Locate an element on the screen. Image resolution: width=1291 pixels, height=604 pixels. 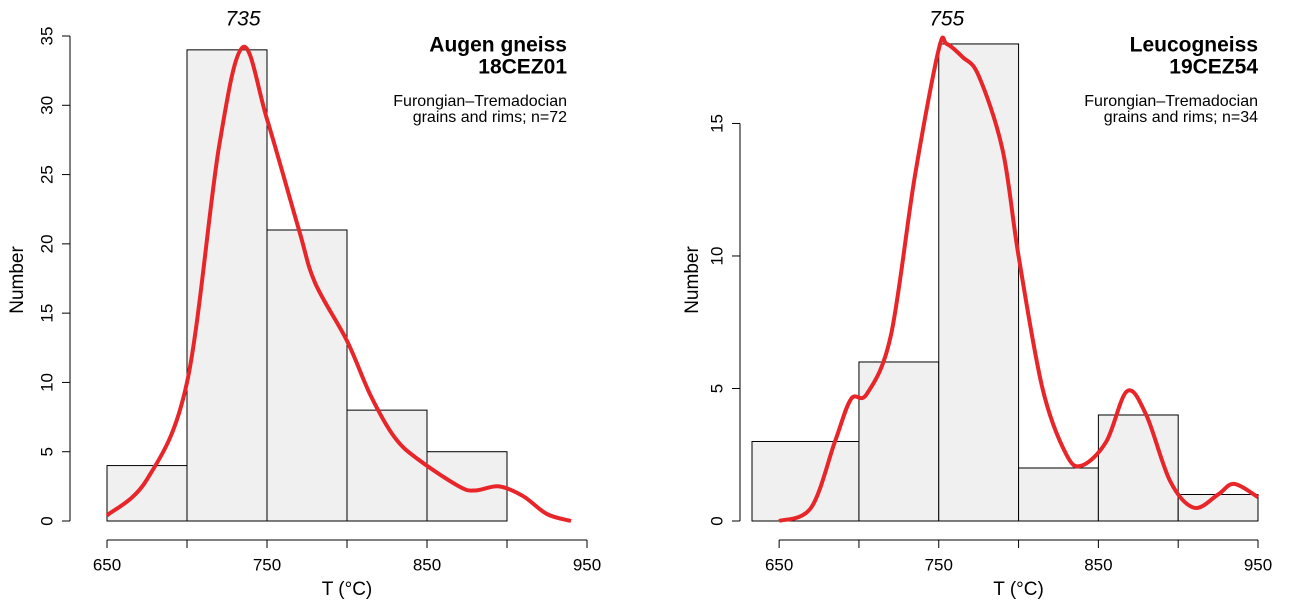
peak-annotation: 735 is located at coordinates (242, 19).